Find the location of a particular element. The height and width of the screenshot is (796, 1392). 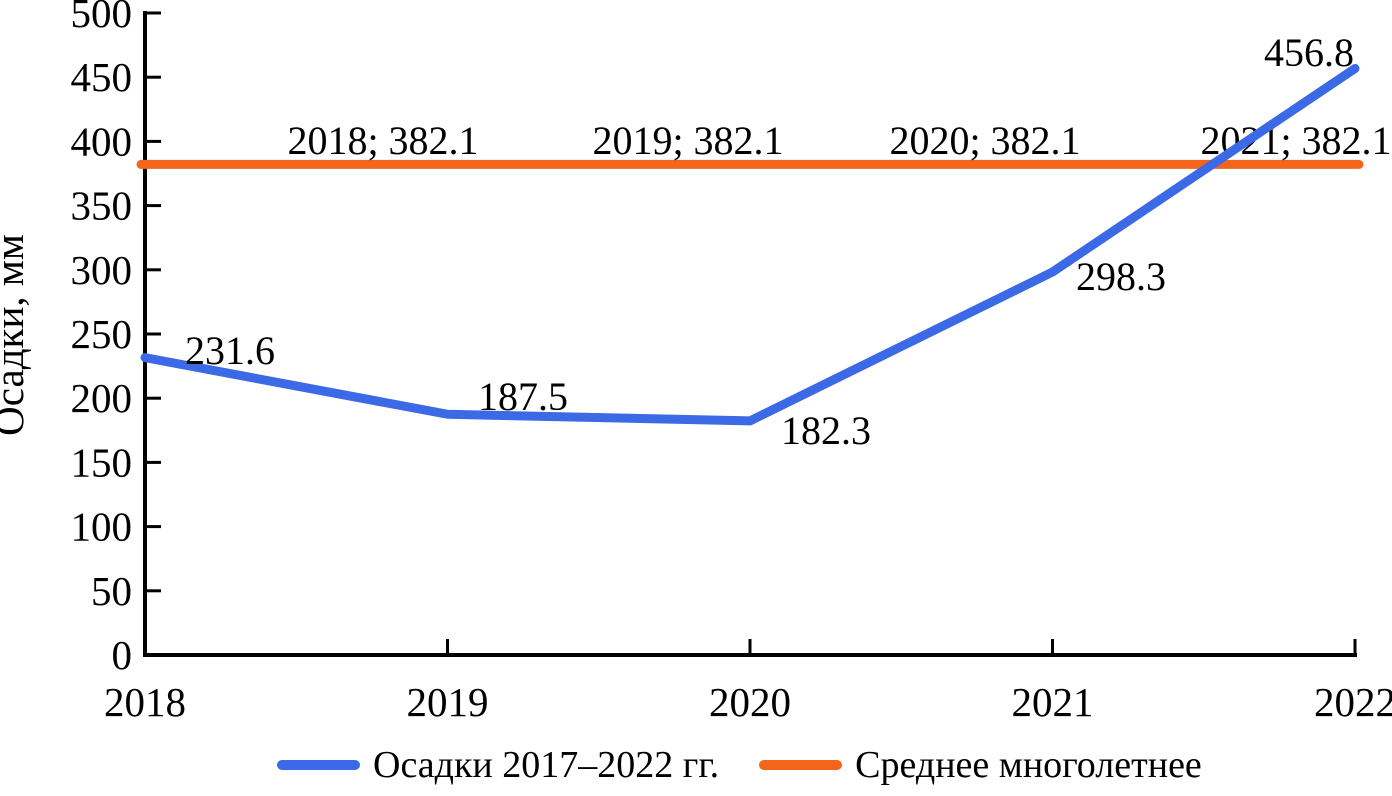

y-tick-label: 500 is located at coordinates (102, 18).